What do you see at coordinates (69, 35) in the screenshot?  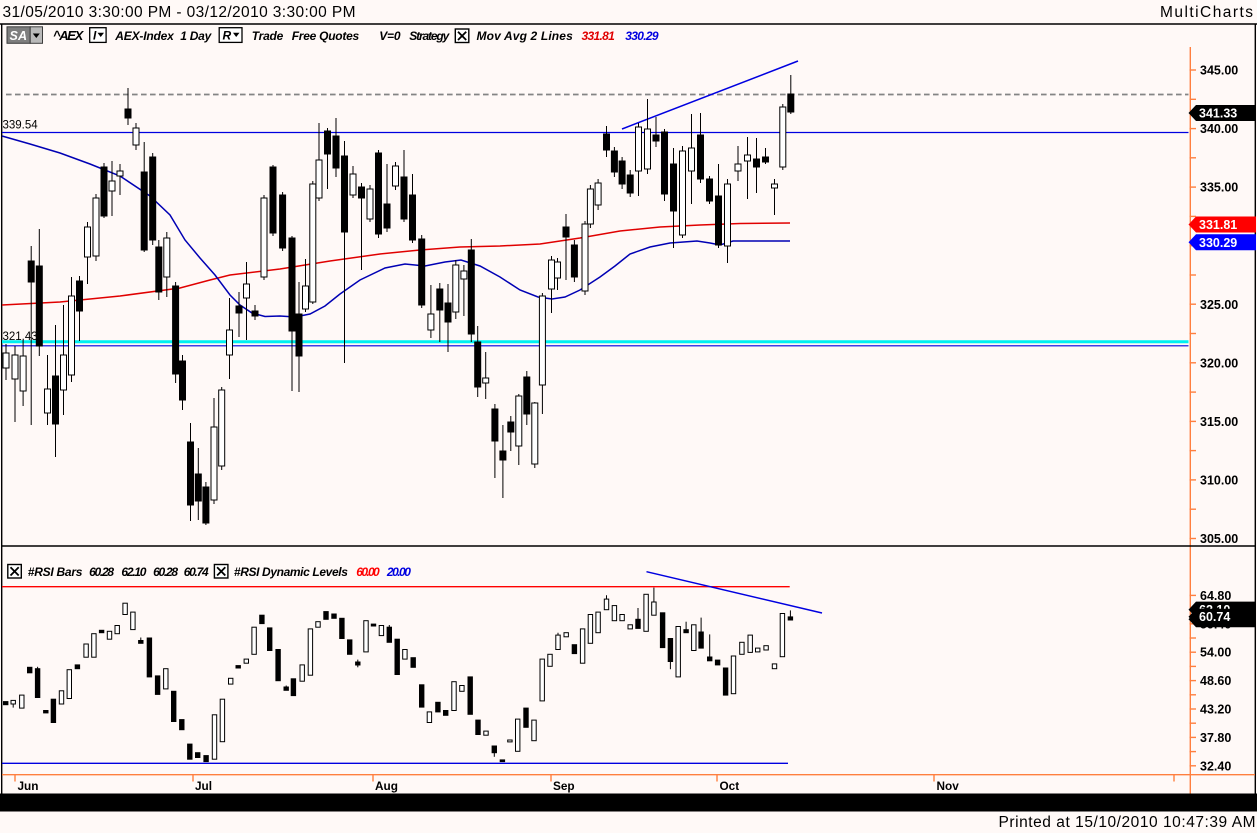 I see `svg-text: ^AEX` at bounding box center [69, 35].